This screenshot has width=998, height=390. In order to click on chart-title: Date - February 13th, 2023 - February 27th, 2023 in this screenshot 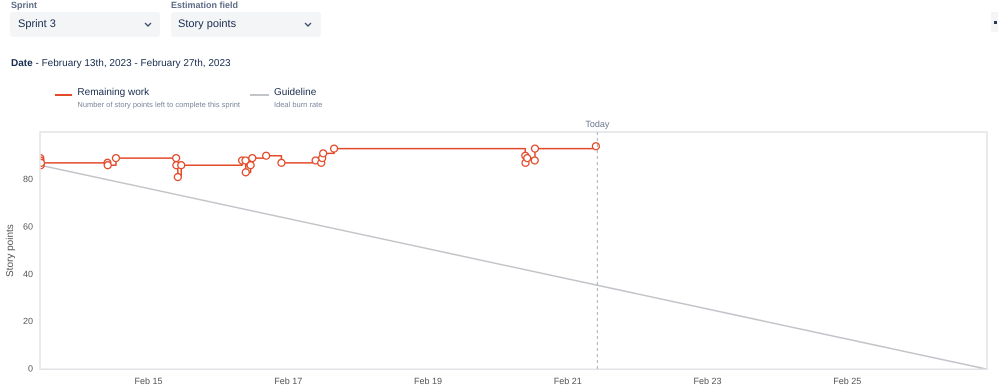, I will do `click(121, 63)`.